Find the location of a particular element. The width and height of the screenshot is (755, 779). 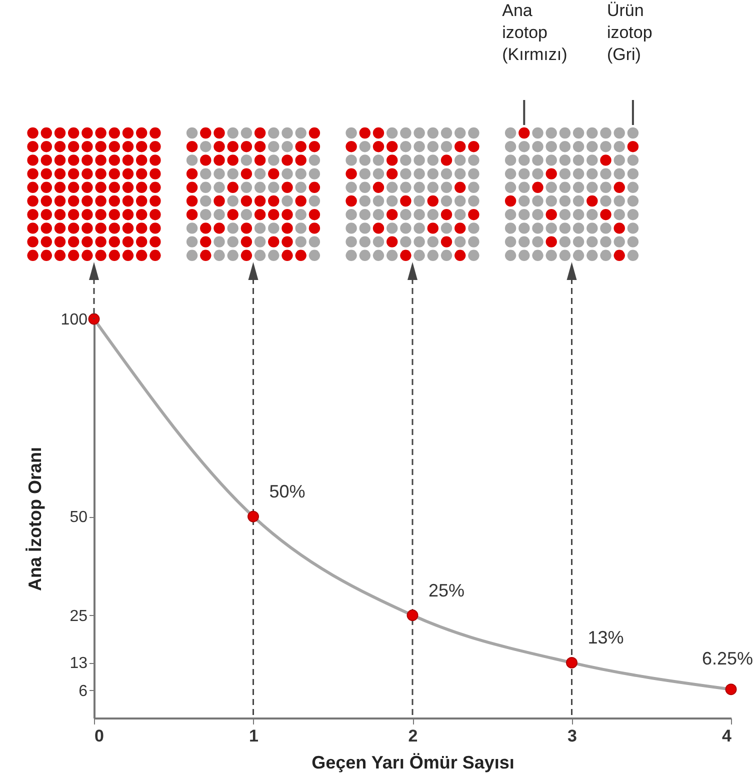

x-tick-label: 1 is located at coordinates (253, 736).